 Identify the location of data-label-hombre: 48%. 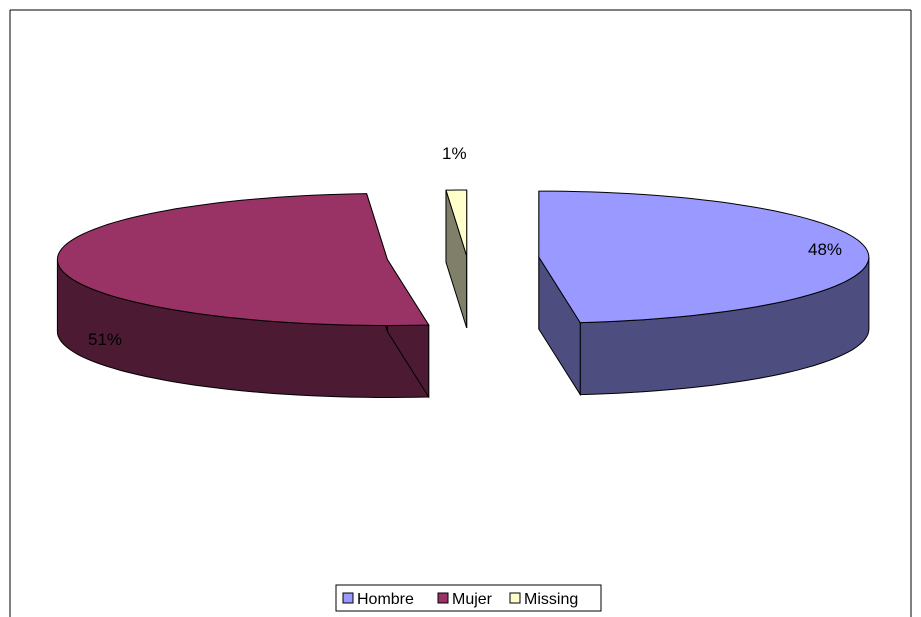
(825, 249).